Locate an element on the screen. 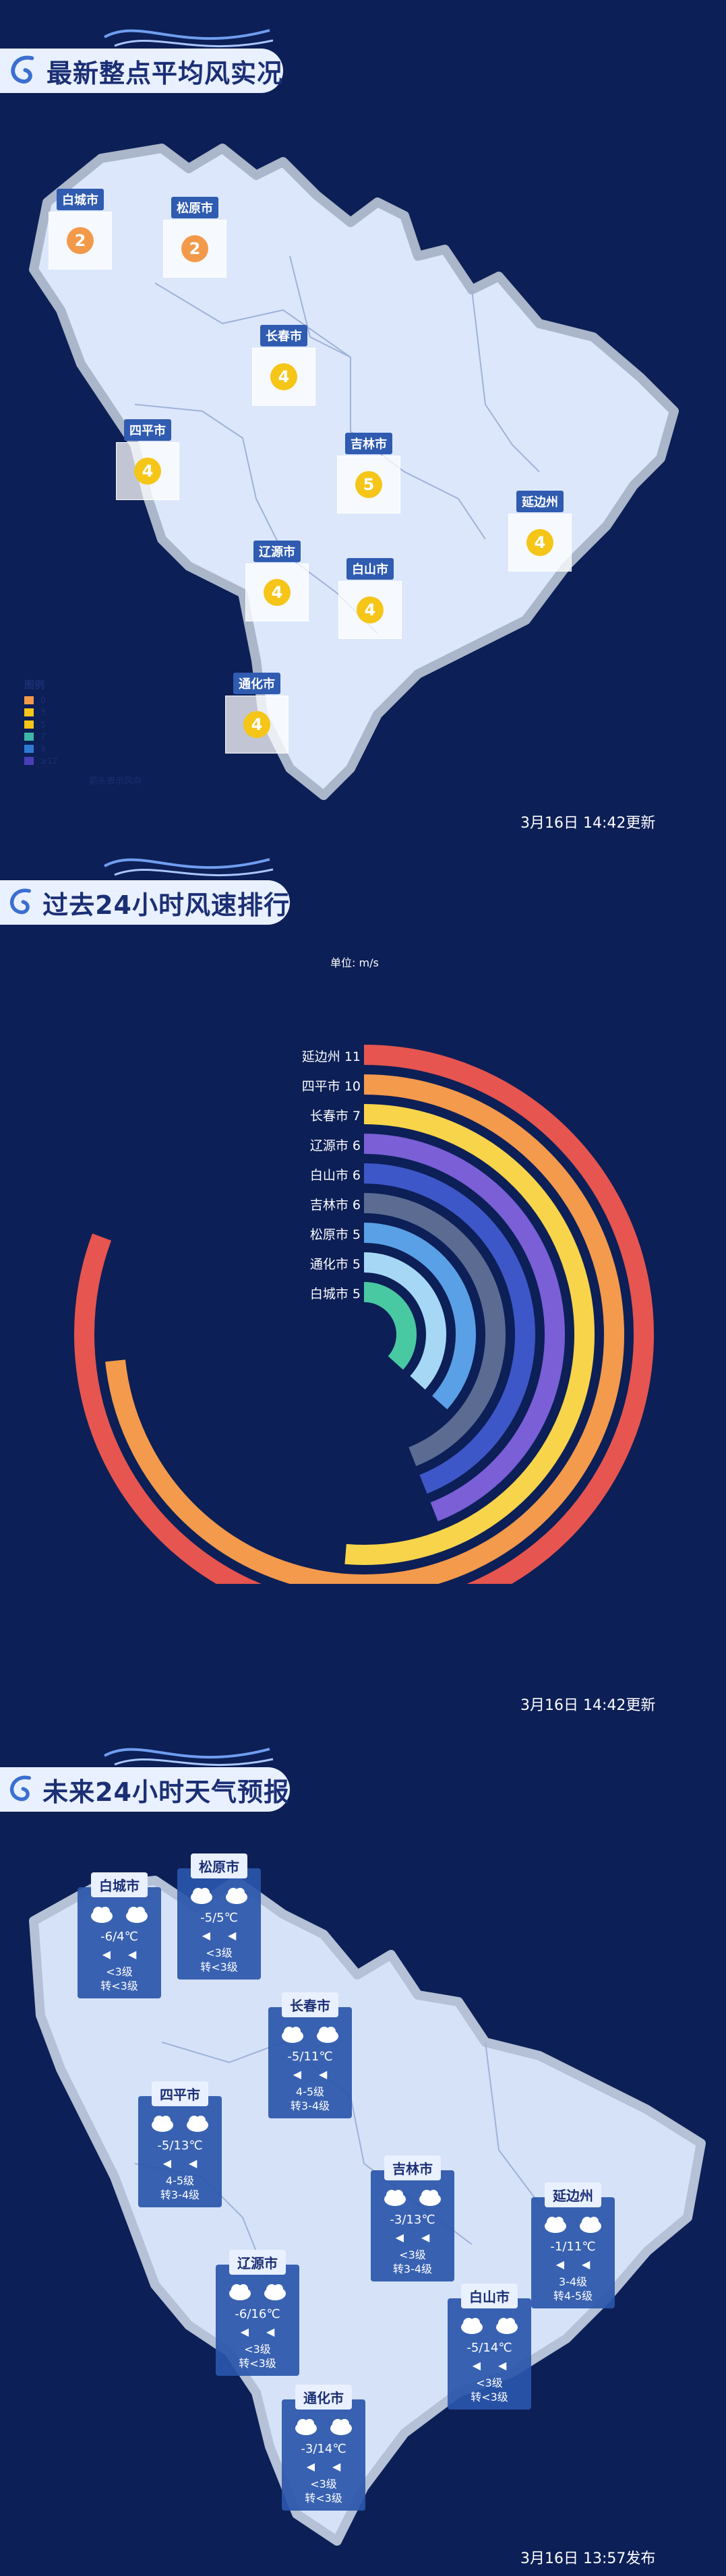 Image resolution: width=726 pixels, height=2576 pixels. section-title-pill: 过去24小时风速排行 is located at coordinates (145, 902).